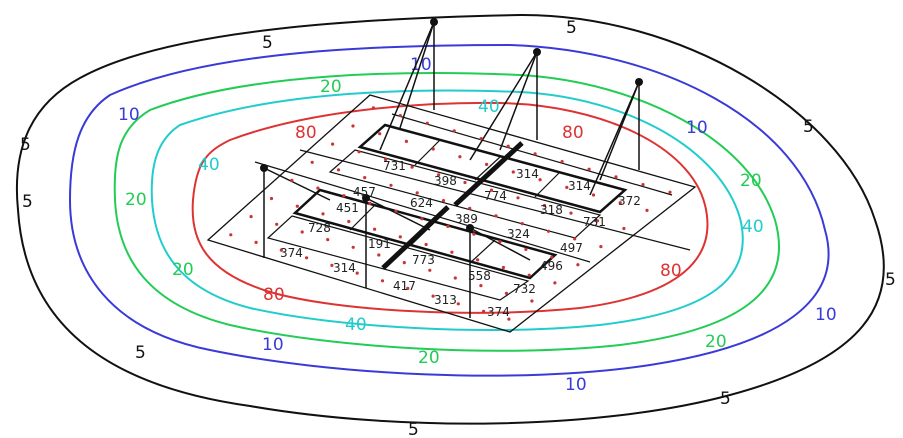  Describe the element at coordinates (379, 244) in the screenshot. I see `value-16: 191` at that location.